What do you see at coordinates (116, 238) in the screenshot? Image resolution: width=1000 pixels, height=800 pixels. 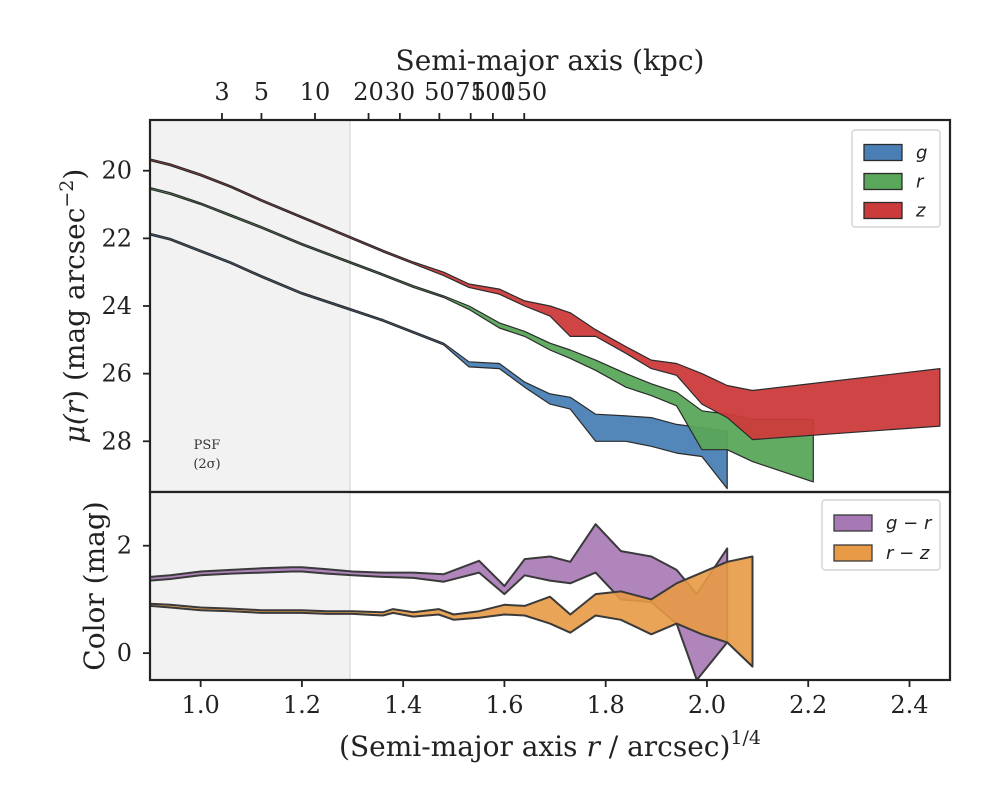 I see `y-tick-label-22: 22` at bounding box center [116, 238].